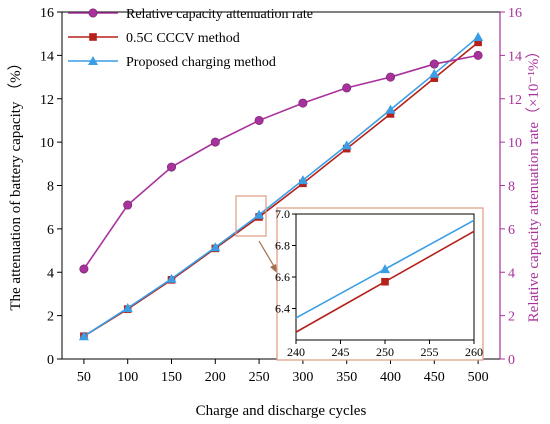 The width and height of the screenshot is (550, 424). What do you see at coordinates (50, 230) in the screenshot?
I see `y-left-tick-label: 6` at bounding box center [50, 230].